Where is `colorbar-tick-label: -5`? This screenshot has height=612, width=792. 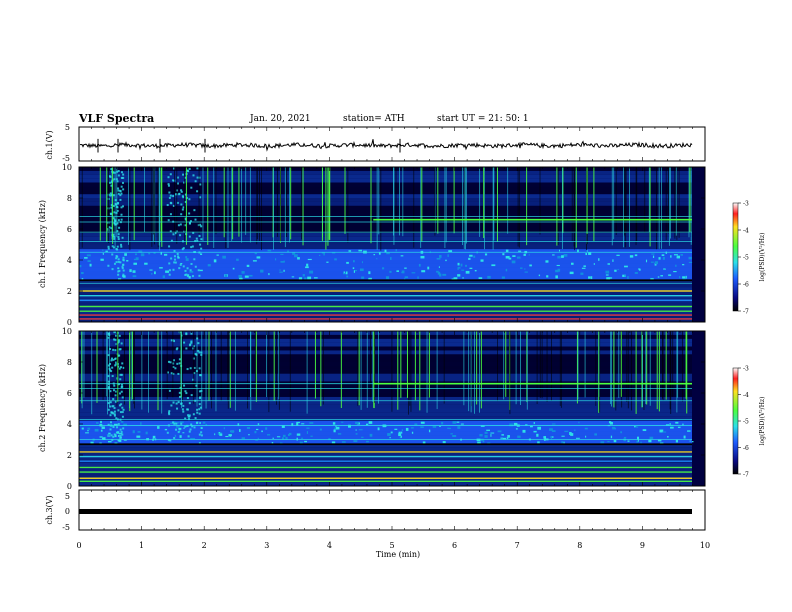 colorbar-tick-label: -5 is located at coordinates (746, 258).